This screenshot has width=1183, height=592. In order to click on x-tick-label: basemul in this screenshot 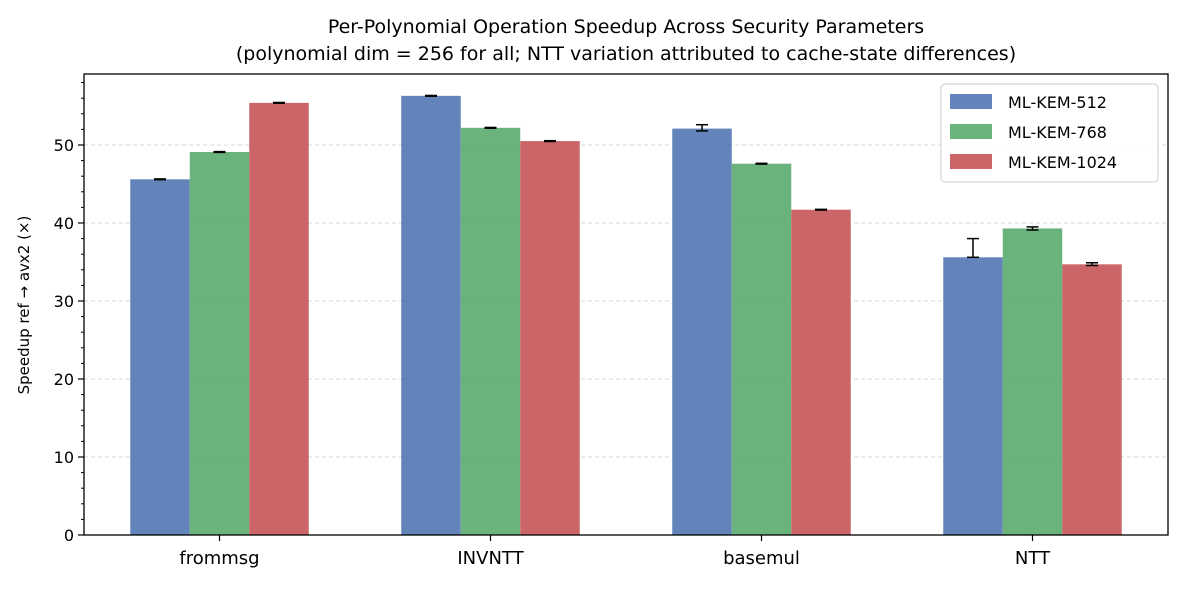, I will do `click(761, 558)`.